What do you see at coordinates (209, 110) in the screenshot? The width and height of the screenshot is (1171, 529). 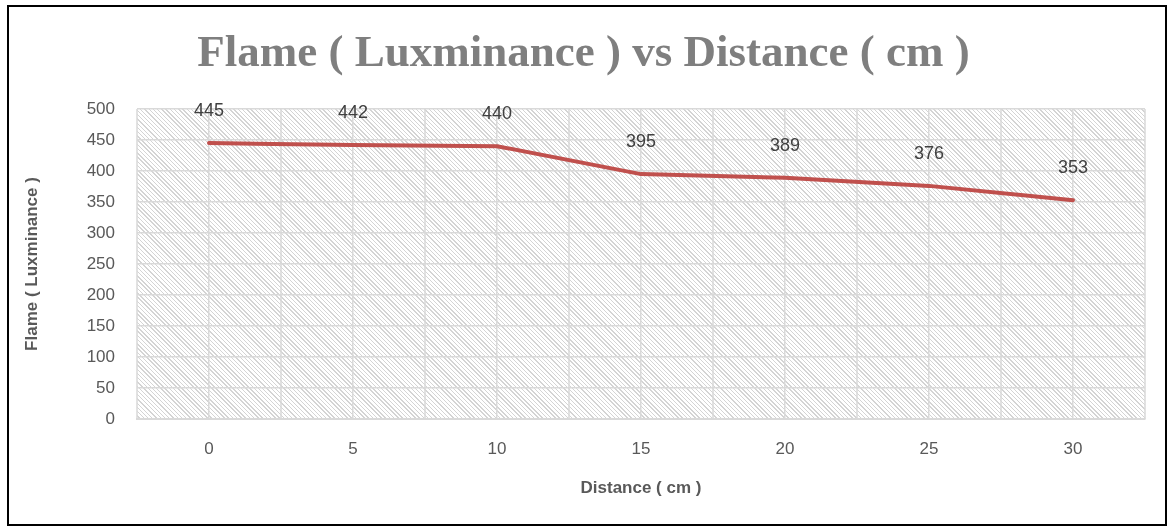 I see `data-label: 445` at bounding box center [209, 110].